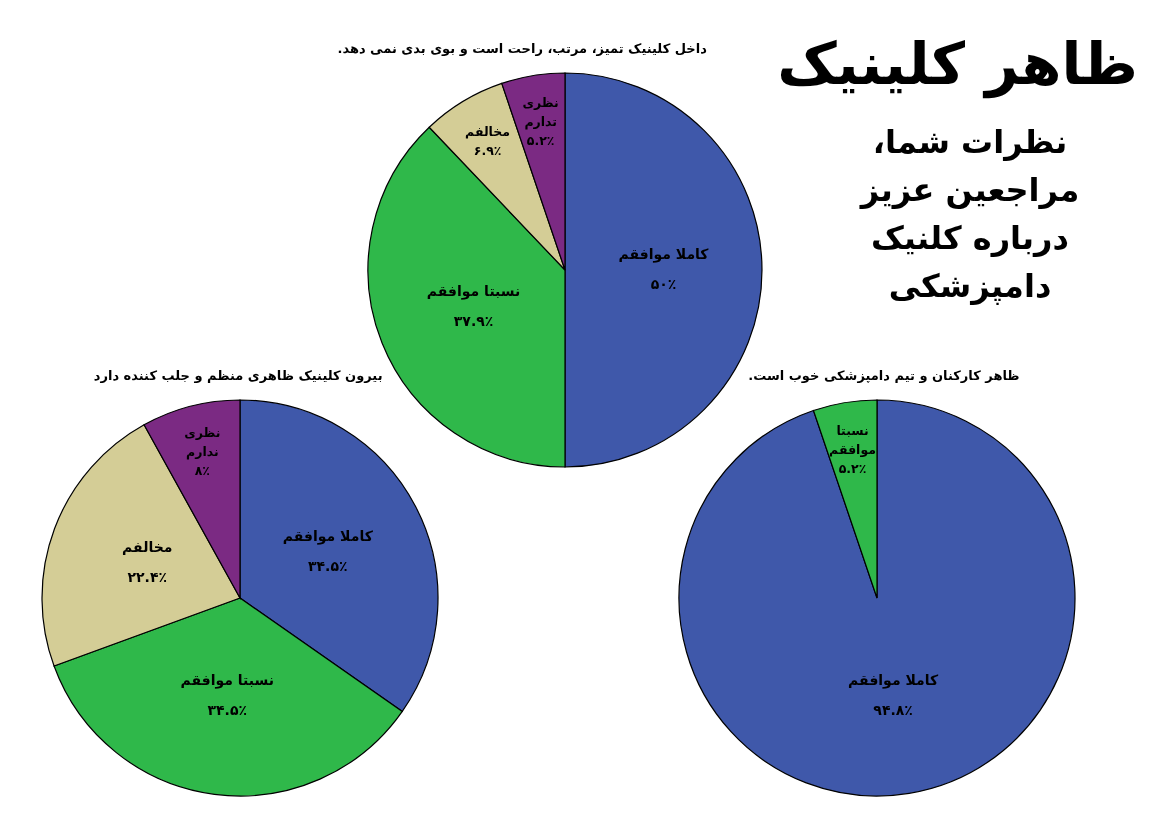  Describe the element at coordinates (147, 577) in the screenshot. I see `data-label: ۲۲.۴٪` at that location.